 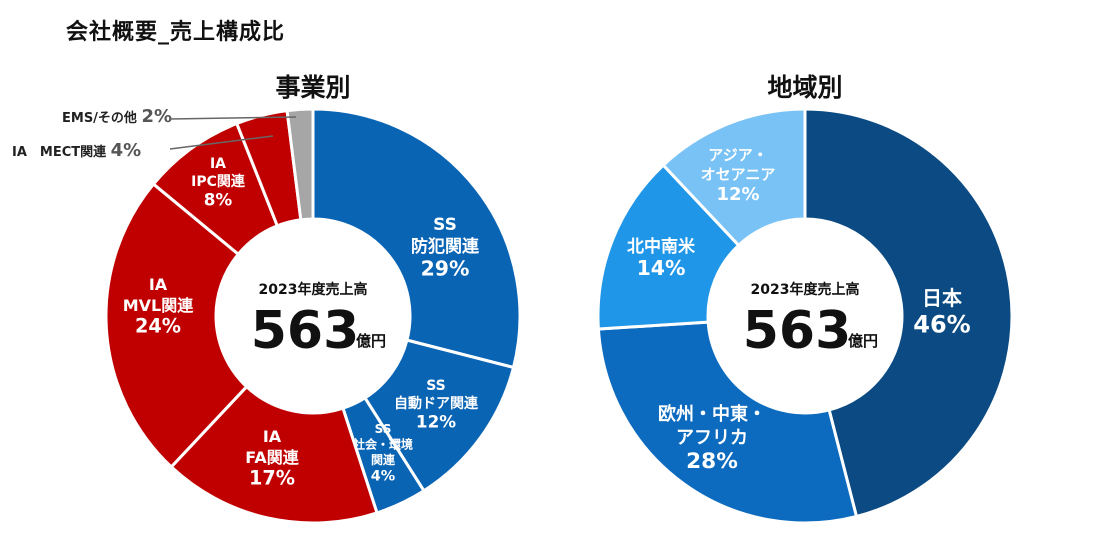 I want to click on slice-label: 北中南米 14%, so click(x=661, y=258).